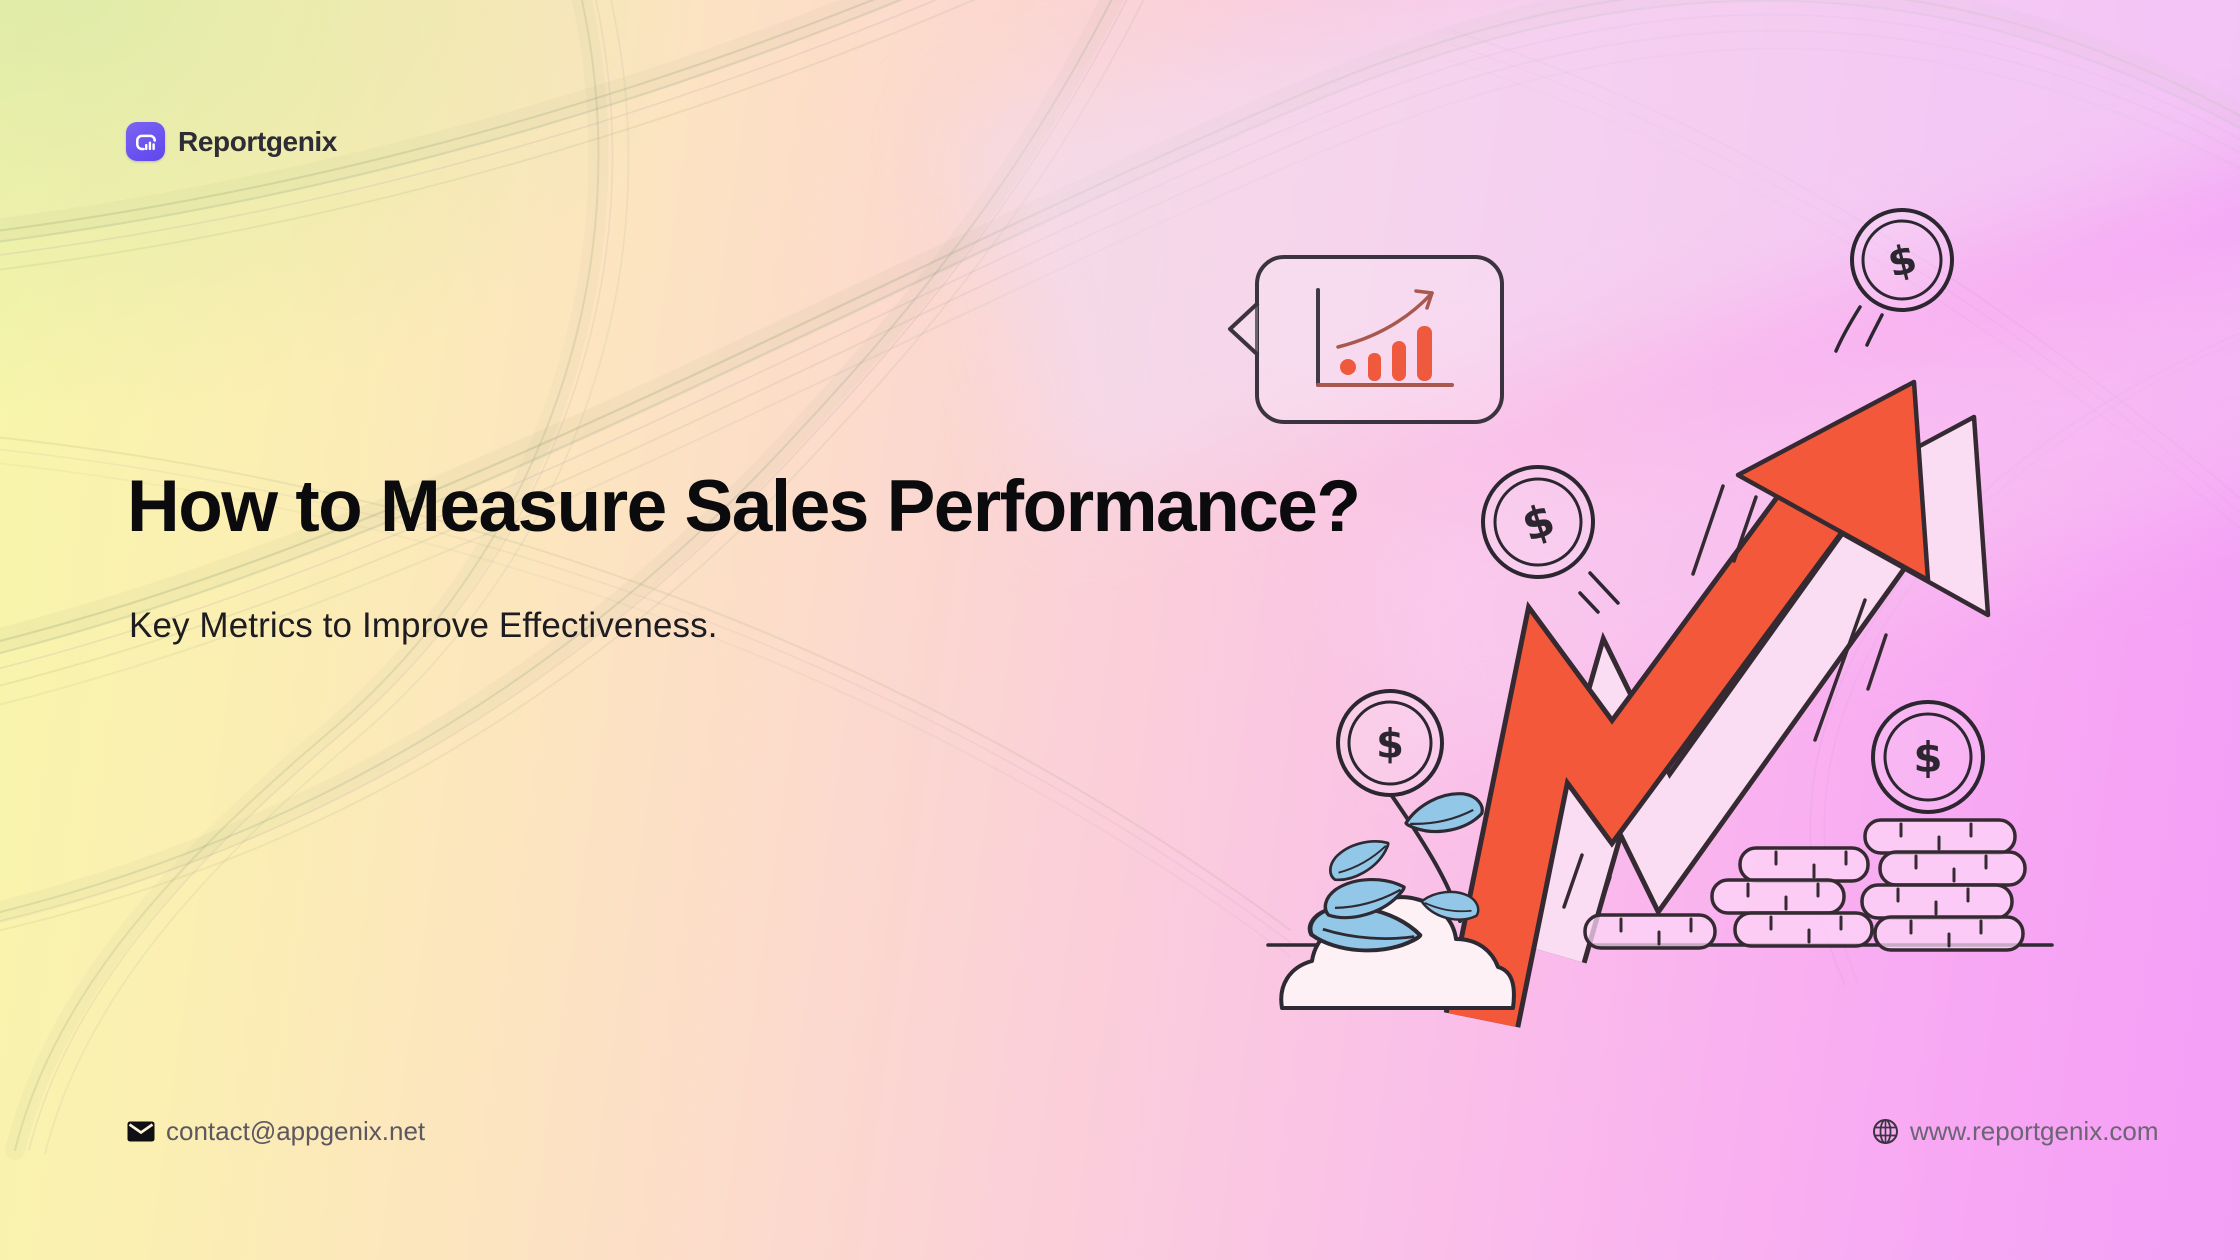  I want to click on brand-logo: Reportgenix, so click(231, 141).